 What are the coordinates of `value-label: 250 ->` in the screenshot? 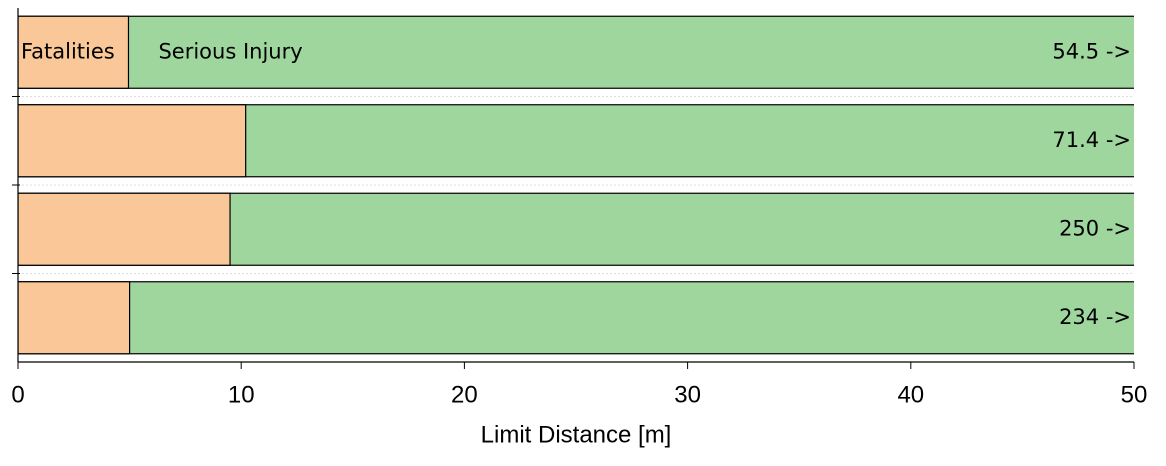 It's located at (1095, 228).